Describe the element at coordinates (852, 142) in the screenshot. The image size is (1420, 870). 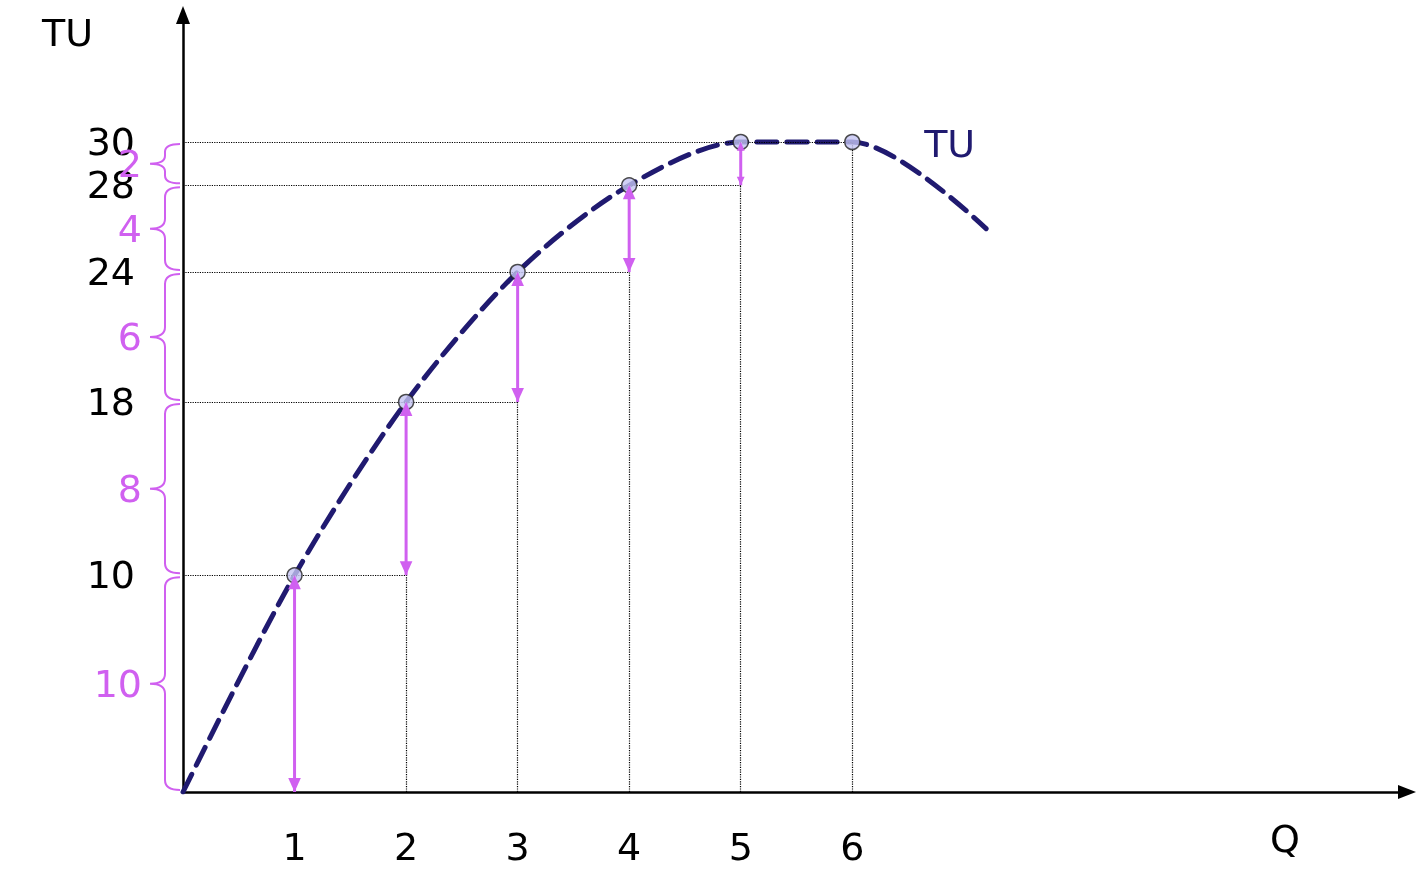
I see `point` at that location.